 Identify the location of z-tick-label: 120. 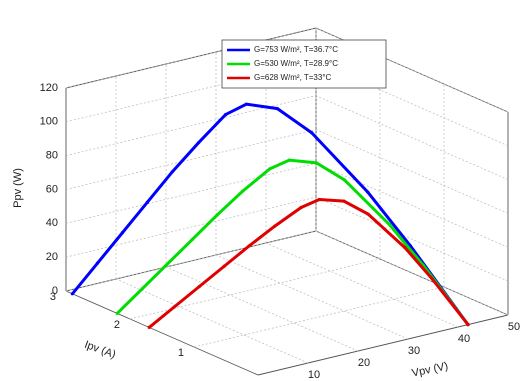
(49, 88).